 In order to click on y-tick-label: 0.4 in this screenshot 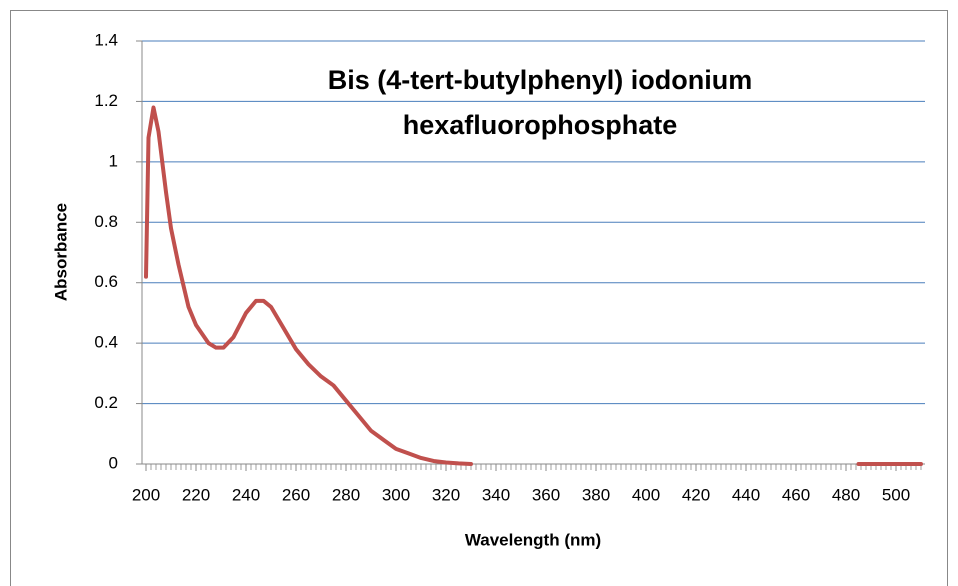, I will do `click(106, 342)`.